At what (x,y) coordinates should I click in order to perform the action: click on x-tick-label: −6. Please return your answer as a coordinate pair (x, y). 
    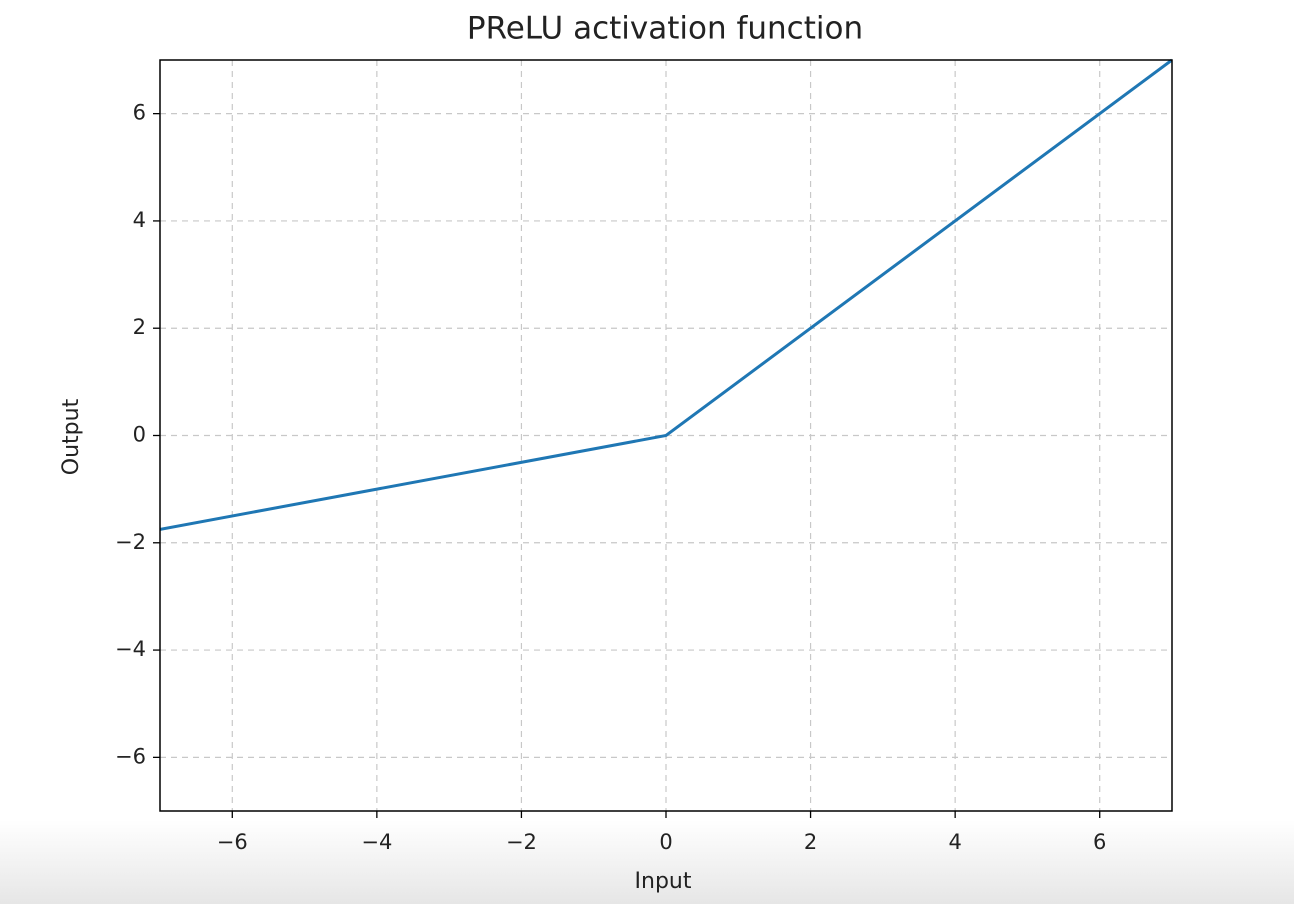
    Looking at the image, I should click on (232, 842).